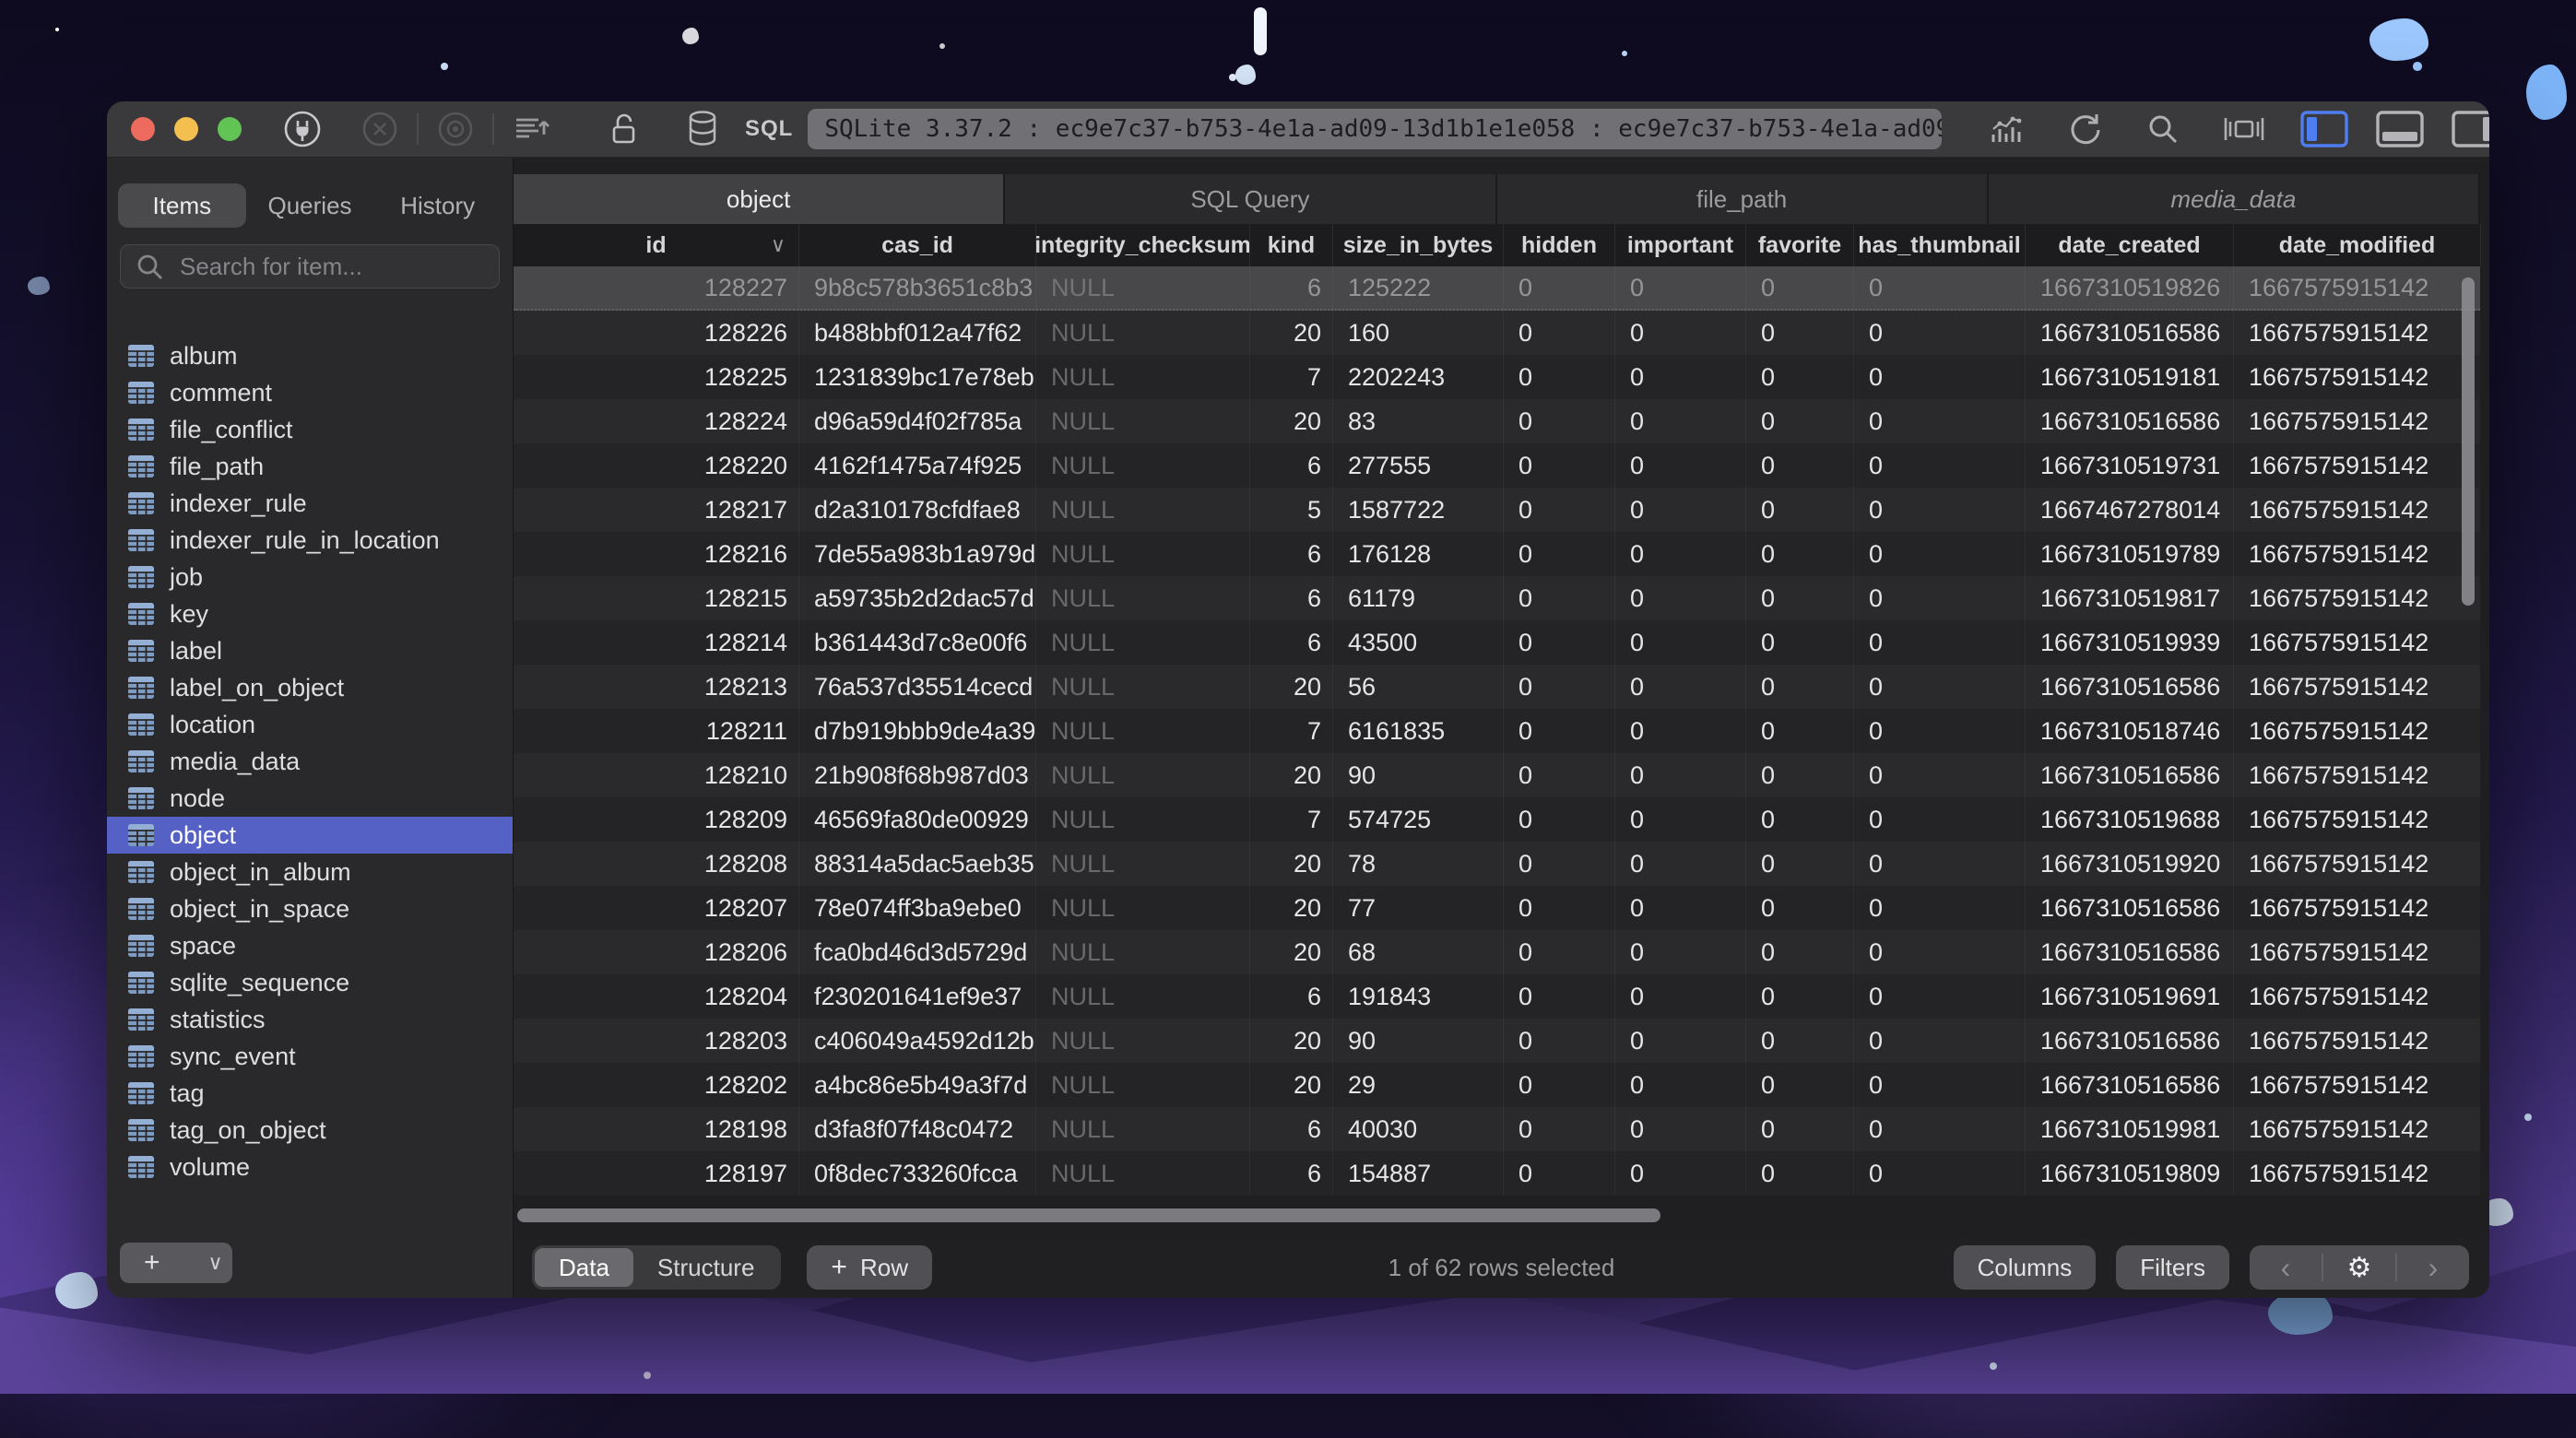 The image size is (2576, 1438). Describe the element at coordinates (656, 864) in the screenshot. I see `cell-id: 128208` at that location.